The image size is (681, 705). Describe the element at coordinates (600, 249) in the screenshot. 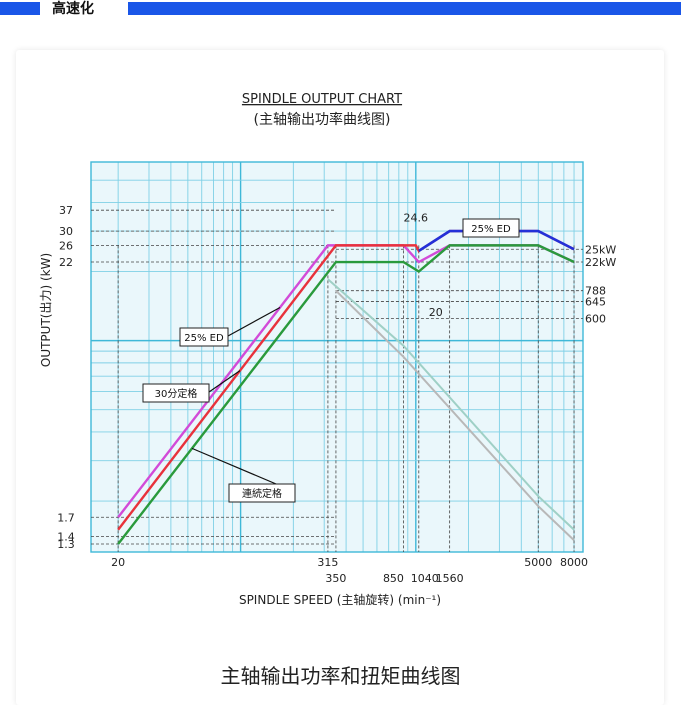

I see `right-tick-label: 25kW` at that location.